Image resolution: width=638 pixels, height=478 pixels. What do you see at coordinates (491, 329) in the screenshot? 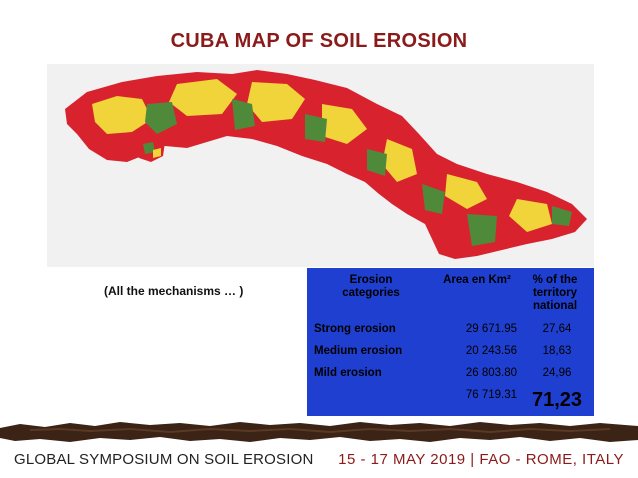
I see `row-area: 29 671.95` at bounding box center [491, 329].